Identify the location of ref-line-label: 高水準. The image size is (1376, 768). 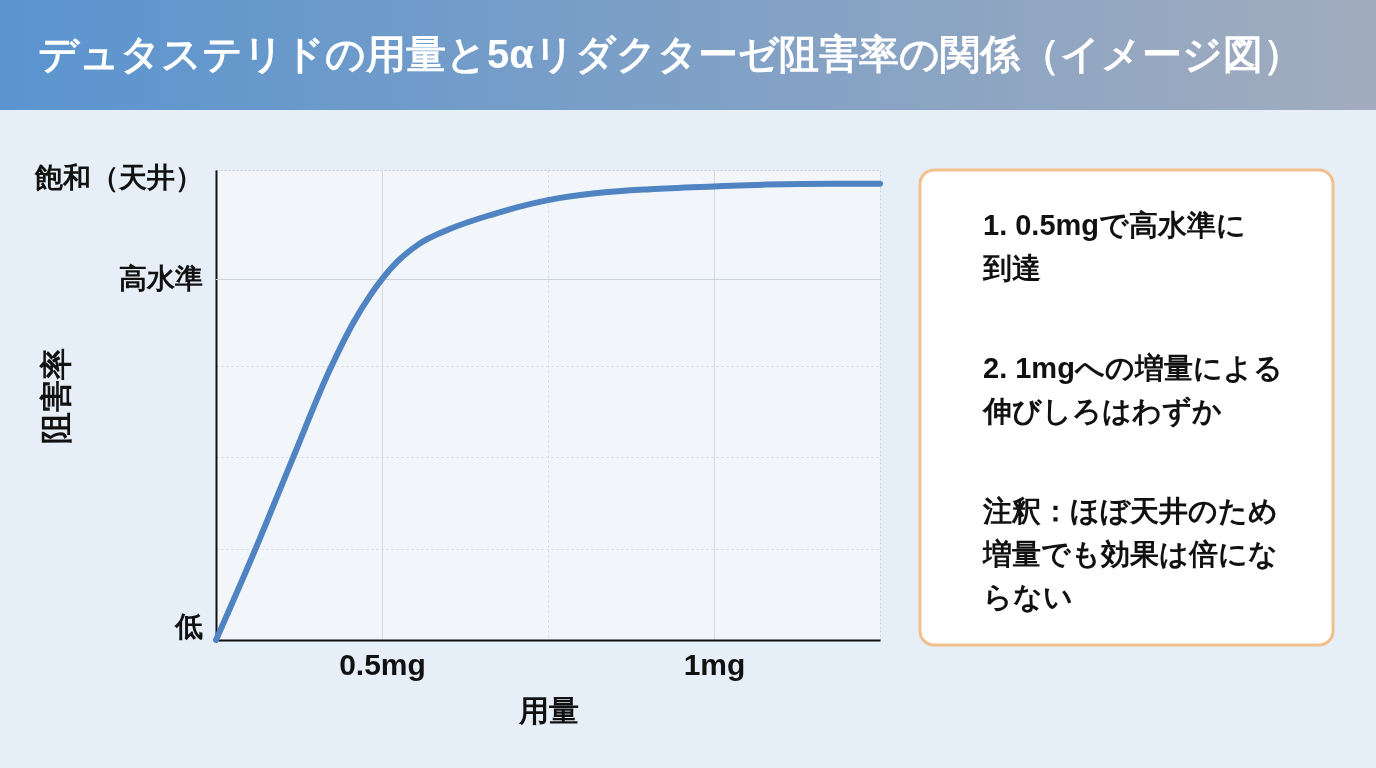
(161, 278).